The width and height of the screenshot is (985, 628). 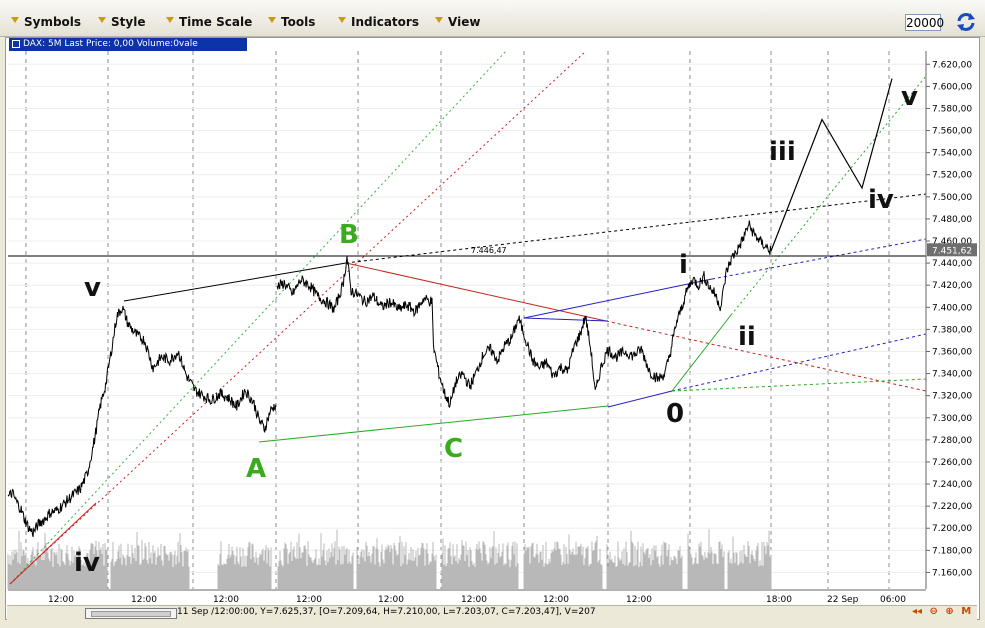 I want to click on volume-histogram, so click(x=389, y=559).